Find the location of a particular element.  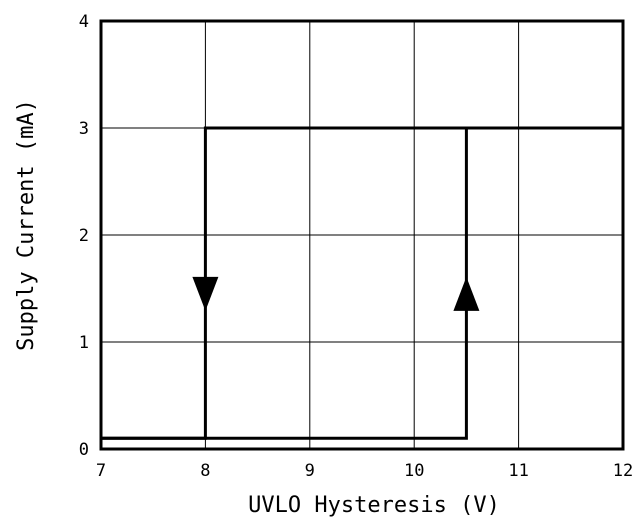

direction-arrows is located at coordinates (336, 293).